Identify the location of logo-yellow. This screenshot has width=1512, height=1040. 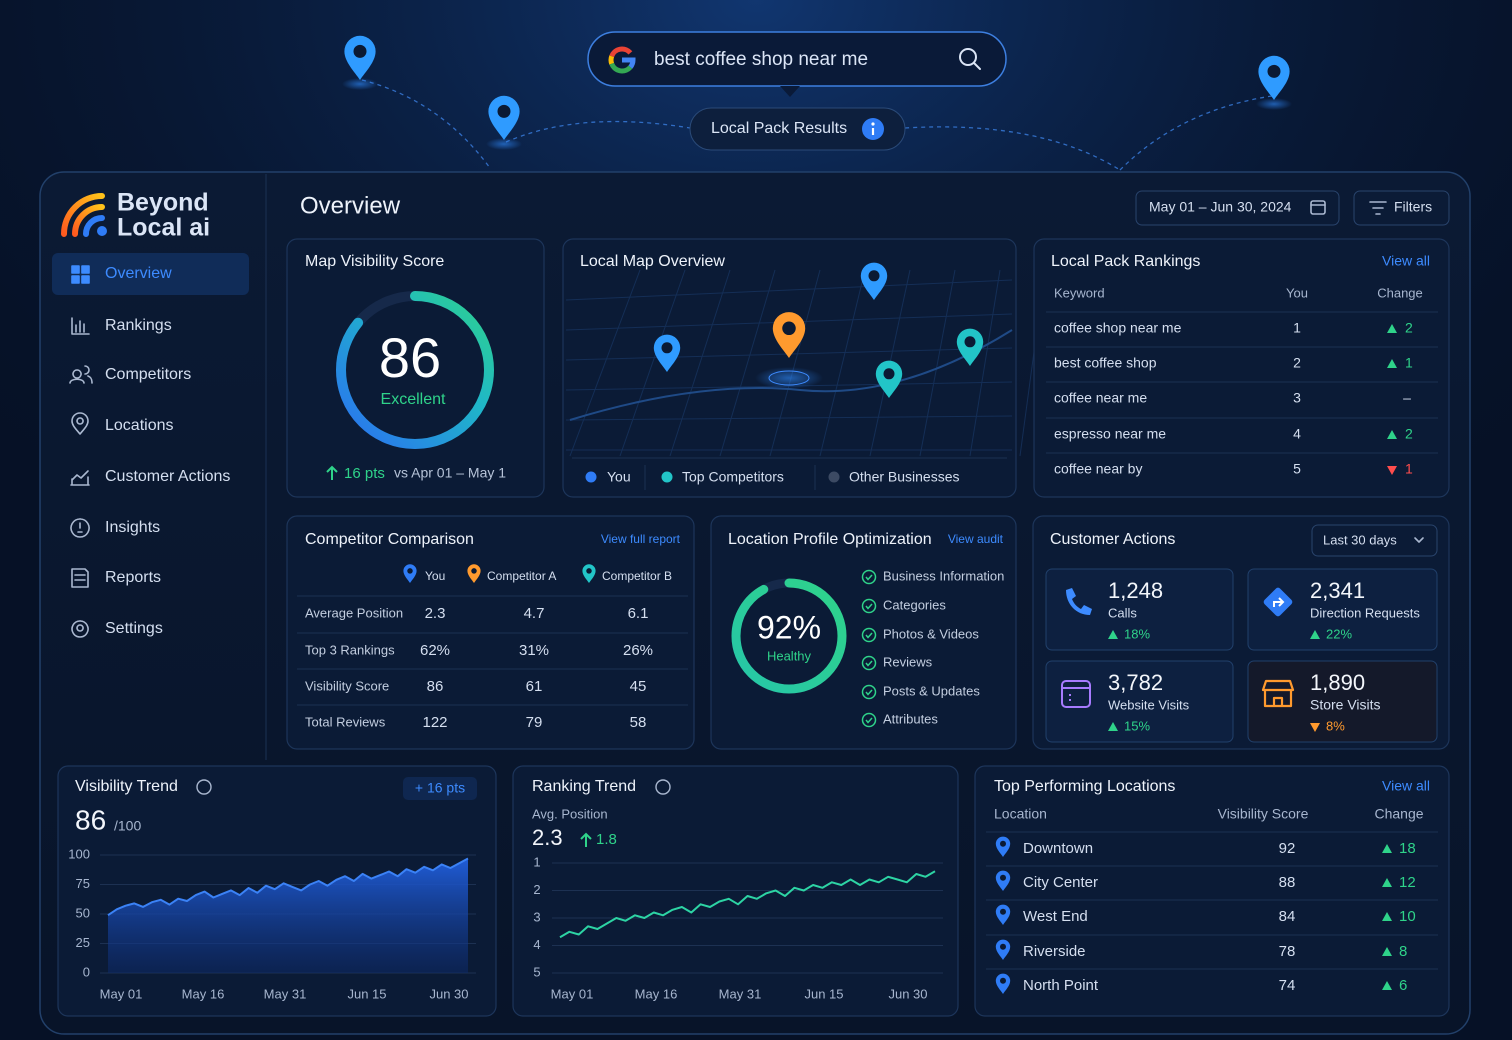
(611, 60).